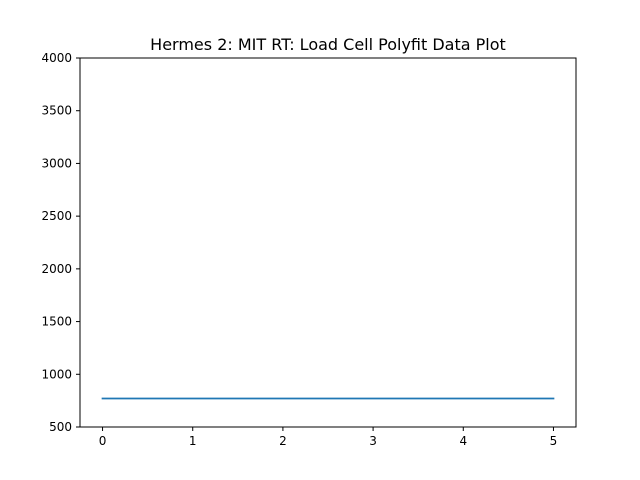  Describe the element at coordinates (193, 441) in the screenshot. I see `x-tick-label: 1` at that location.